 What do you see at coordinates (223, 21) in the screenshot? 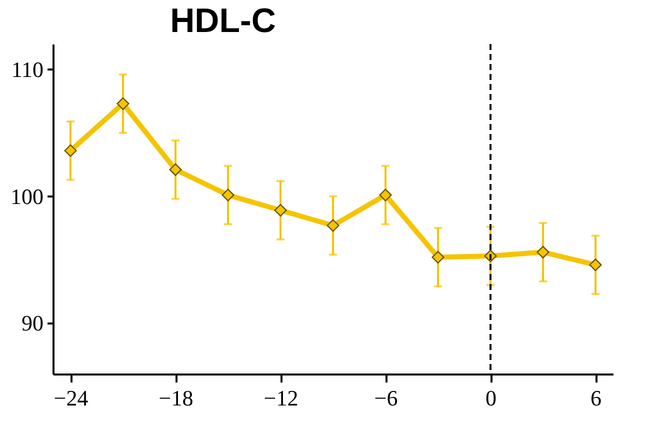
I see `chart-title: HDL-C` at bounding box center [223, 21].